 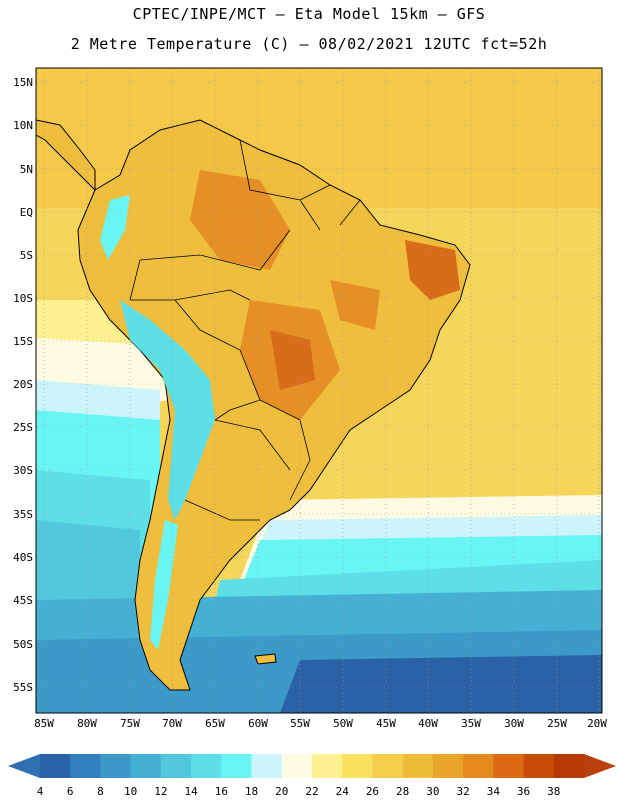 What do you see at coordinates (23, 600) in the screenshot?
I see `lat-label: 45S` at bounding box center [23, 600].